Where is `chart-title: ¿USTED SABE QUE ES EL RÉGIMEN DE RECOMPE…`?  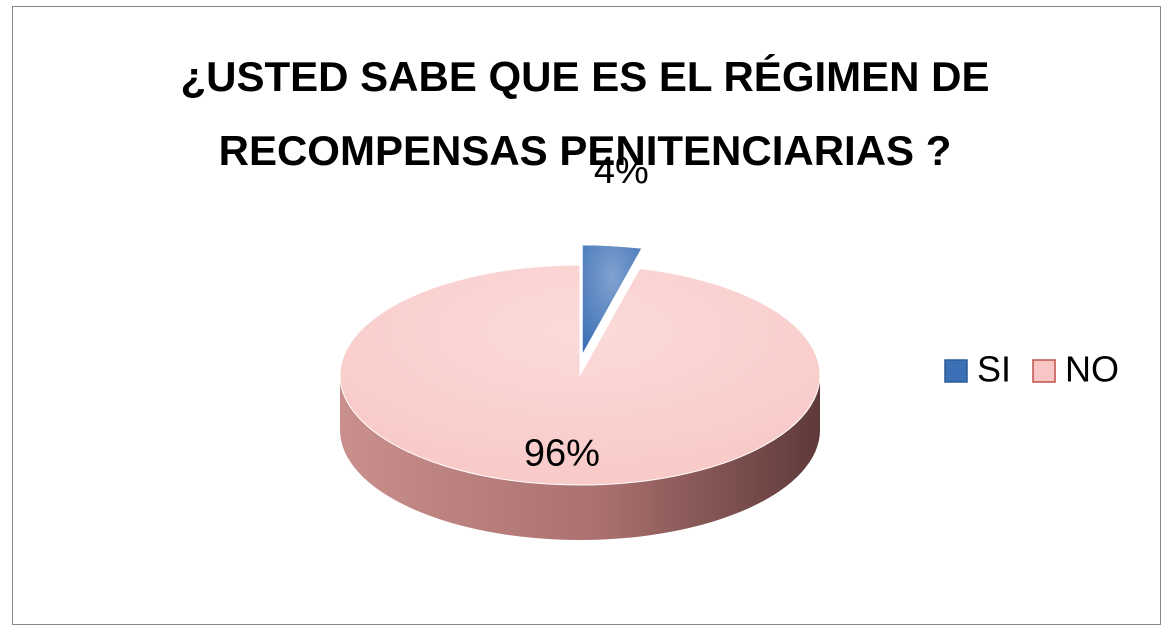 chart-title: ¿USTED SABE QUE ES EL RÉGIMEN DE RECOMPE… is located at coordinates (585, 113).